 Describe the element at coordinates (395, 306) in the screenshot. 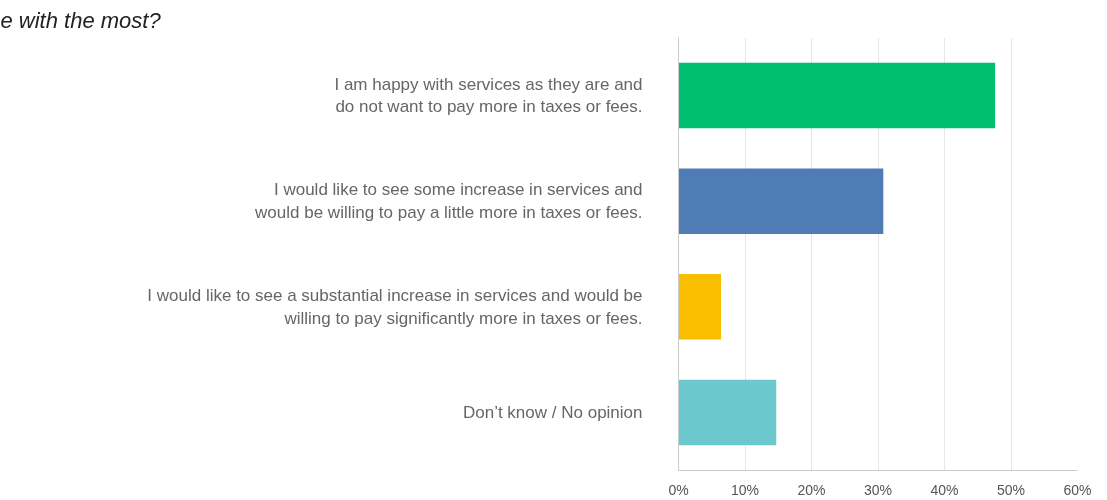

I see `y-tick-label: I would like to see a substantial increase in services and would be willing to pay significantly more in taxes or fees.` at that location.